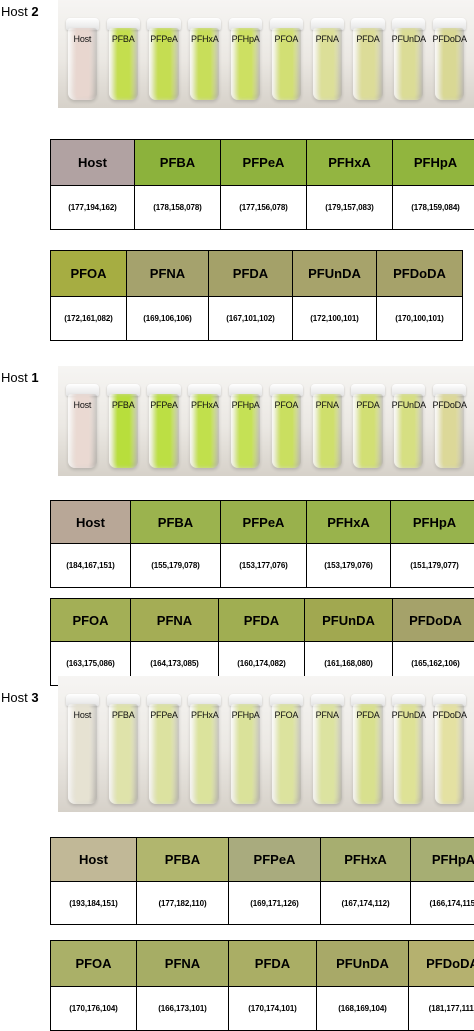 The width and height of the screenshot is (474, 1031). Describe the element at coordinates (432, 565) in the screenshot. I see `rgb-value-cell: (151,179,077)` at that location.